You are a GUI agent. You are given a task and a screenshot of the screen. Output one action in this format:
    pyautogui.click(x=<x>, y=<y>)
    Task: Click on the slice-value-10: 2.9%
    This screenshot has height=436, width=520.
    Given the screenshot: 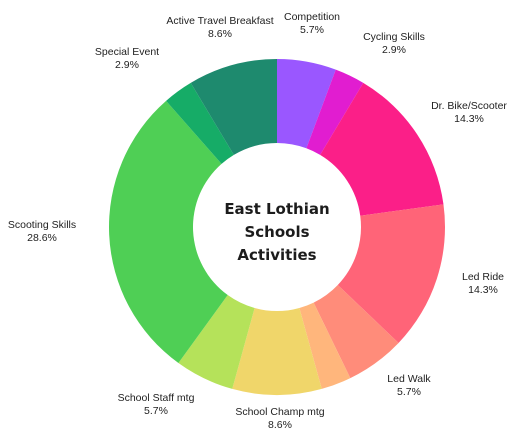 What is the action you would take?
    pyautogui.click(x=127, y=65)
    